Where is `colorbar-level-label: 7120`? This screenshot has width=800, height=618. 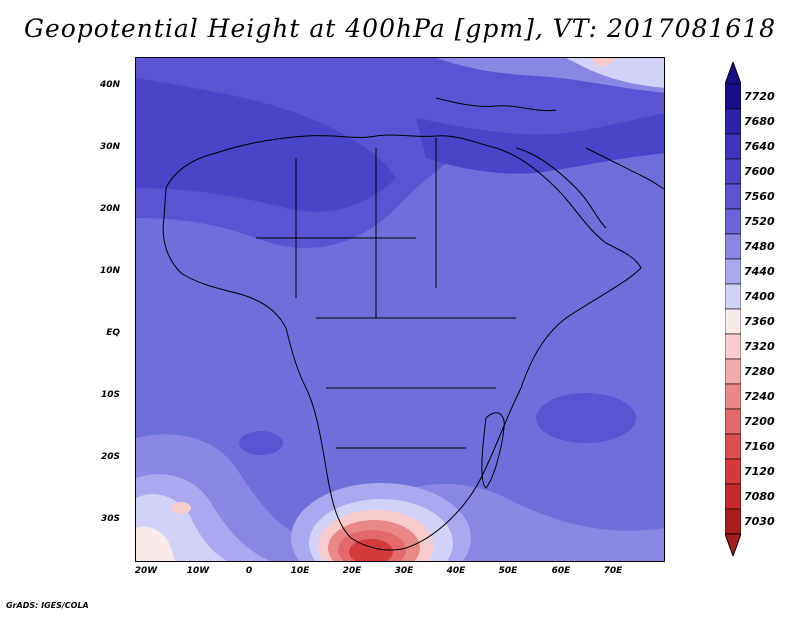 colorbar-level-label: 7120 is located at coordinates (759, 471).